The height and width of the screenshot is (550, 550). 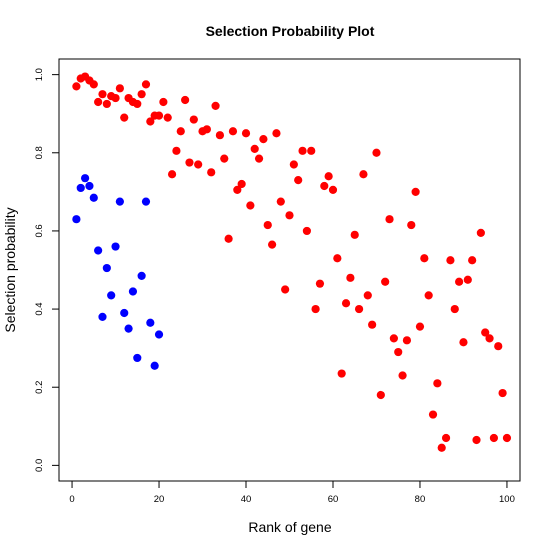 I want to click on y-tick-label: 0.8, so click(x=39, y=152).